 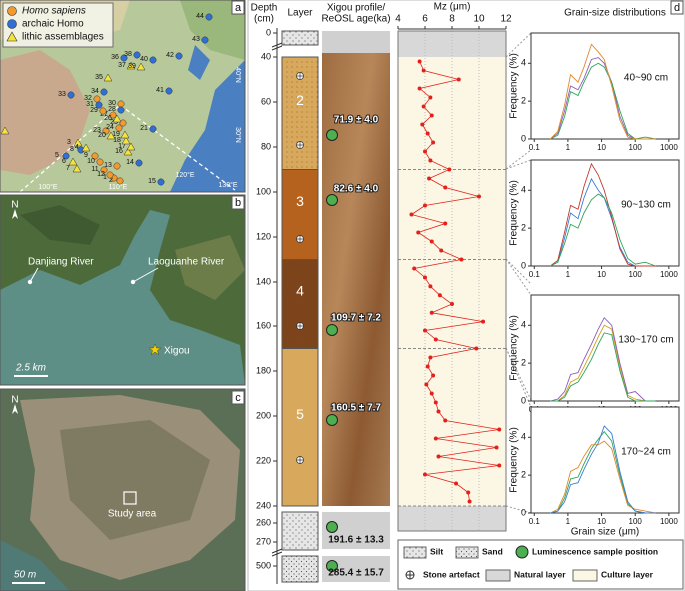 What do you see at coordinates (132, 514) in the screenshot?
I see `site-label: Study area` at bounding box center [132, 514].